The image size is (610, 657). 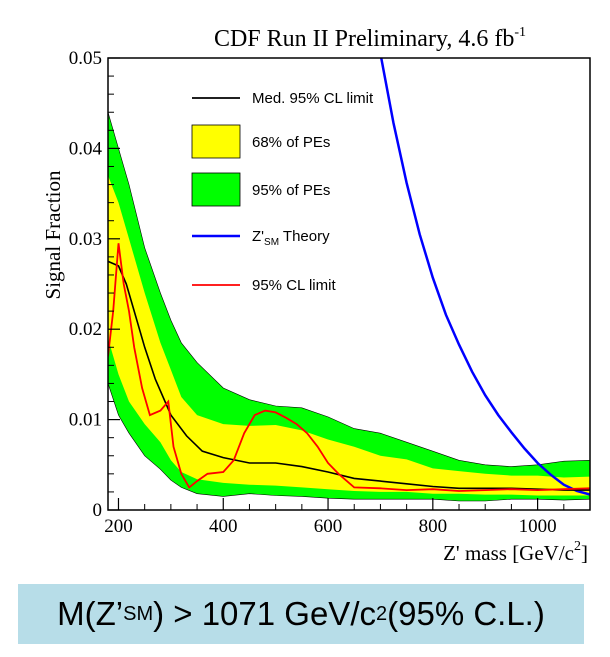 I want to click on legend-label-band68: 68% of PEs, so click(x=291, y=142).